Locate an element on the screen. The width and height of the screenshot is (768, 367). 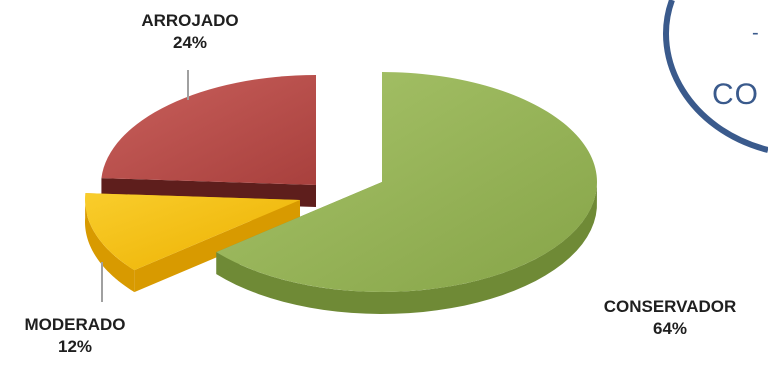
slice-name-arrojado: ARROJADO is located at coordinates (190, 20).